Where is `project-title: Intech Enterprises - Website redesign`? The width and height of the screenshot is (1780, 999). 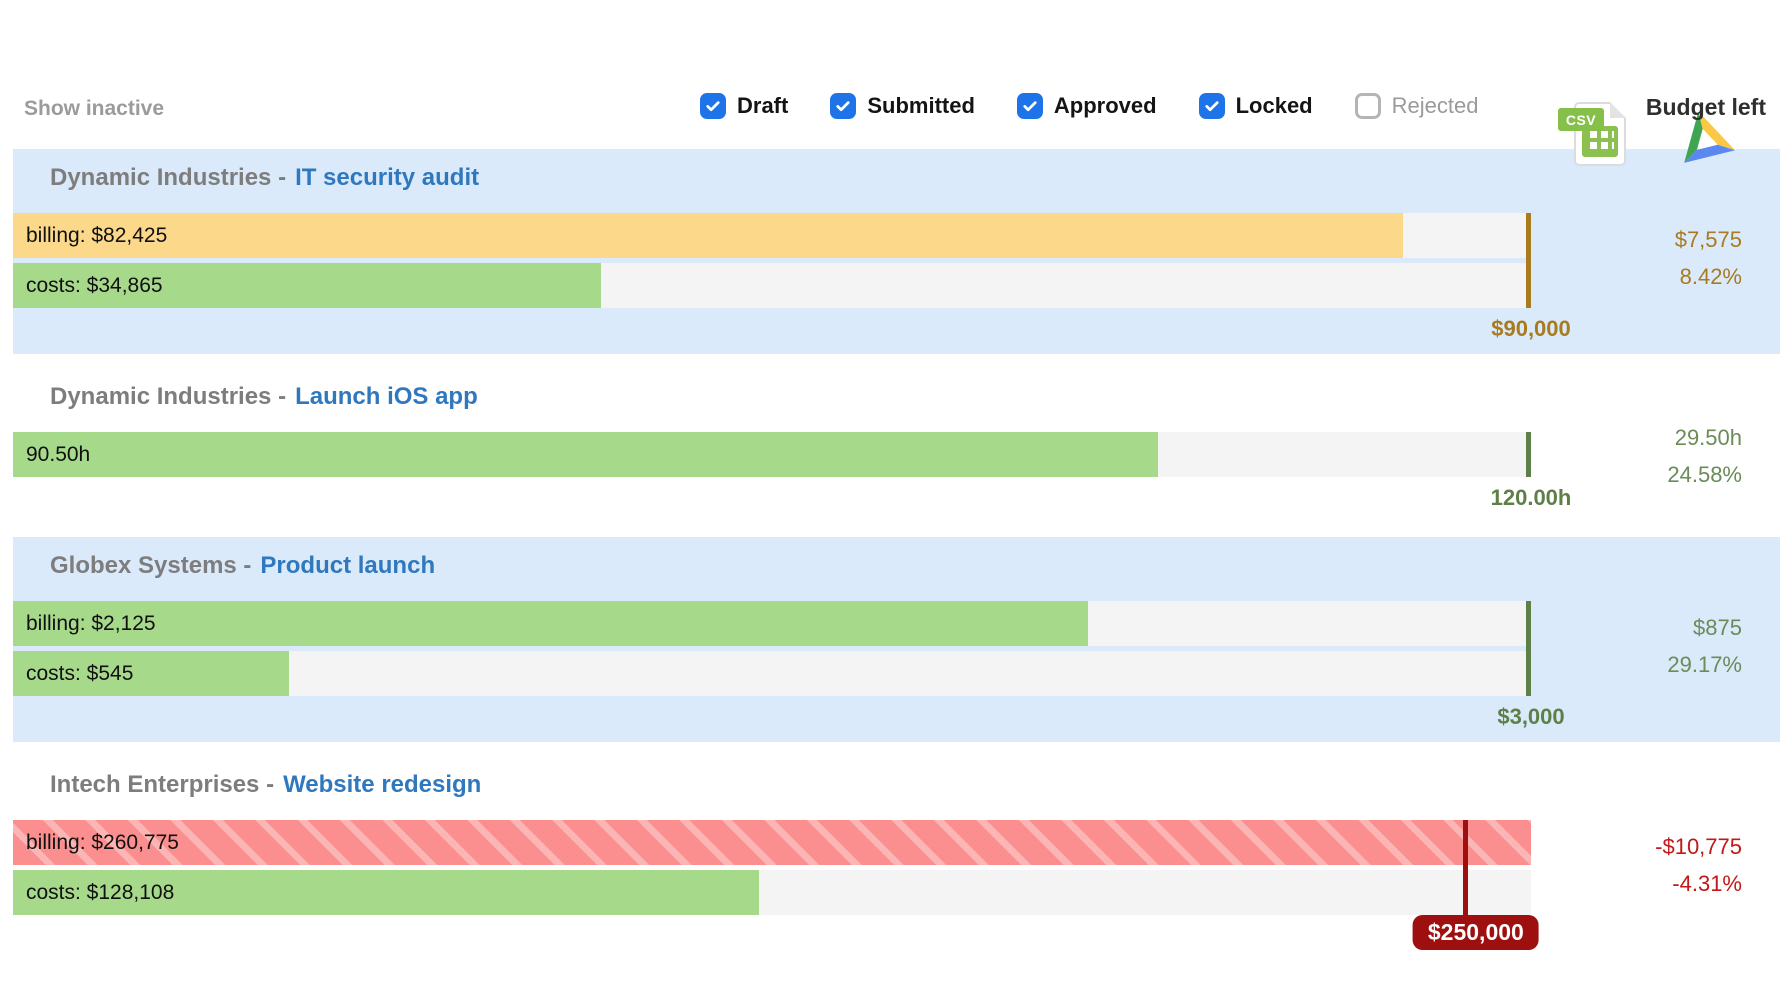 project-title: Intech Enterprises - Website redesign is located at coordinates (915, 785).